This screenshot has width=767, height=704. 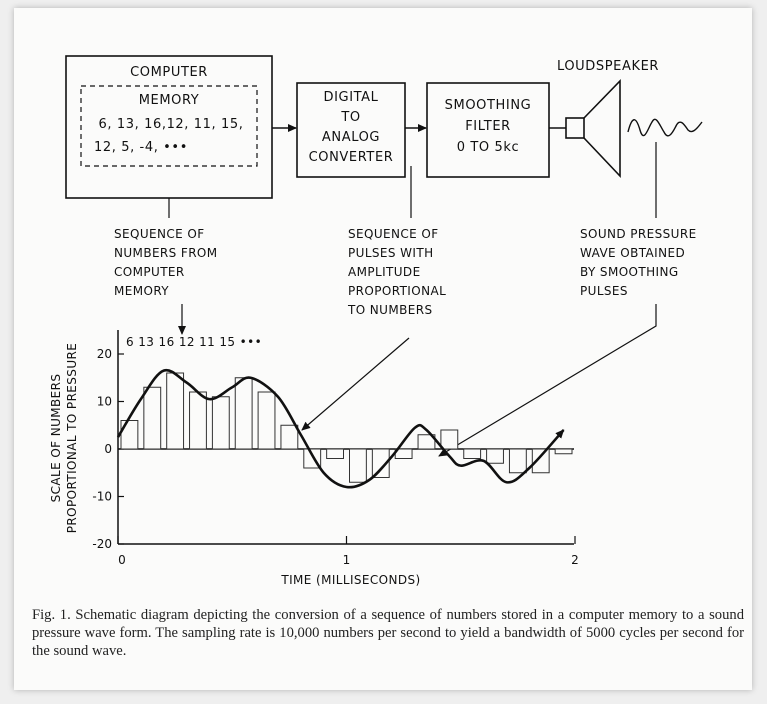 I want to click on svg-text: NUMBERS FROM, so click(x=166, y=253).